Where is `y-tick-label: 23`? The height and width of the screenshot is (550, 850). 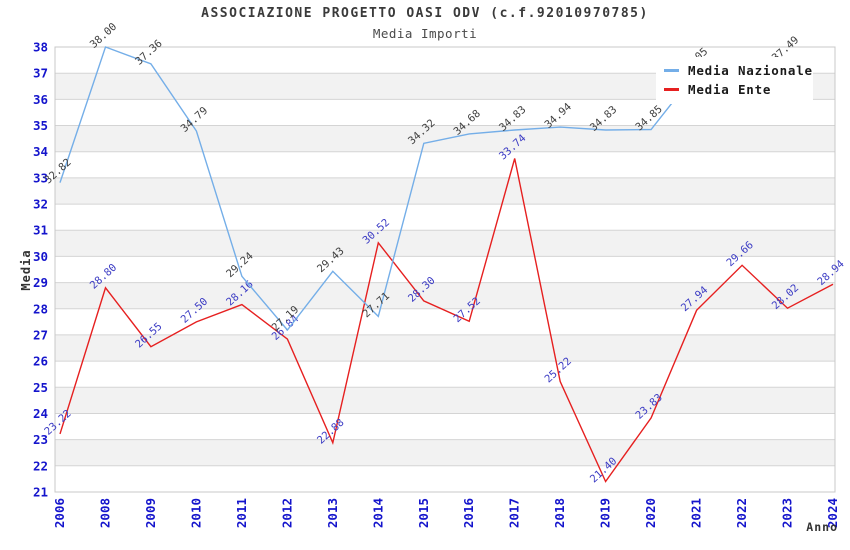
y-tick-label: 23 is located at coordinates (40, 439).